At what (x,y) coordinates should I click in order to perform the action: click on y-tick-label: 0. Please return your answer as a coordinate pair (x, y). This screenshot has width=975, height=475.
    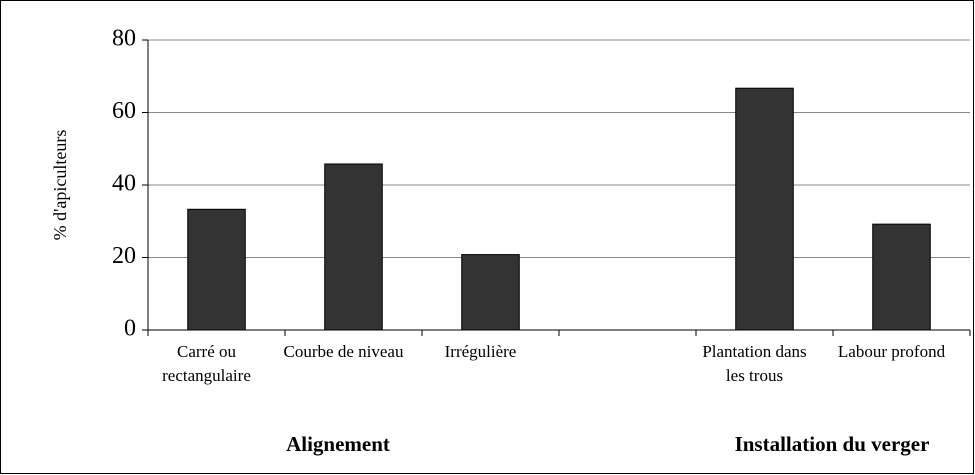
    Looking at the image, I should click on (130, 329).